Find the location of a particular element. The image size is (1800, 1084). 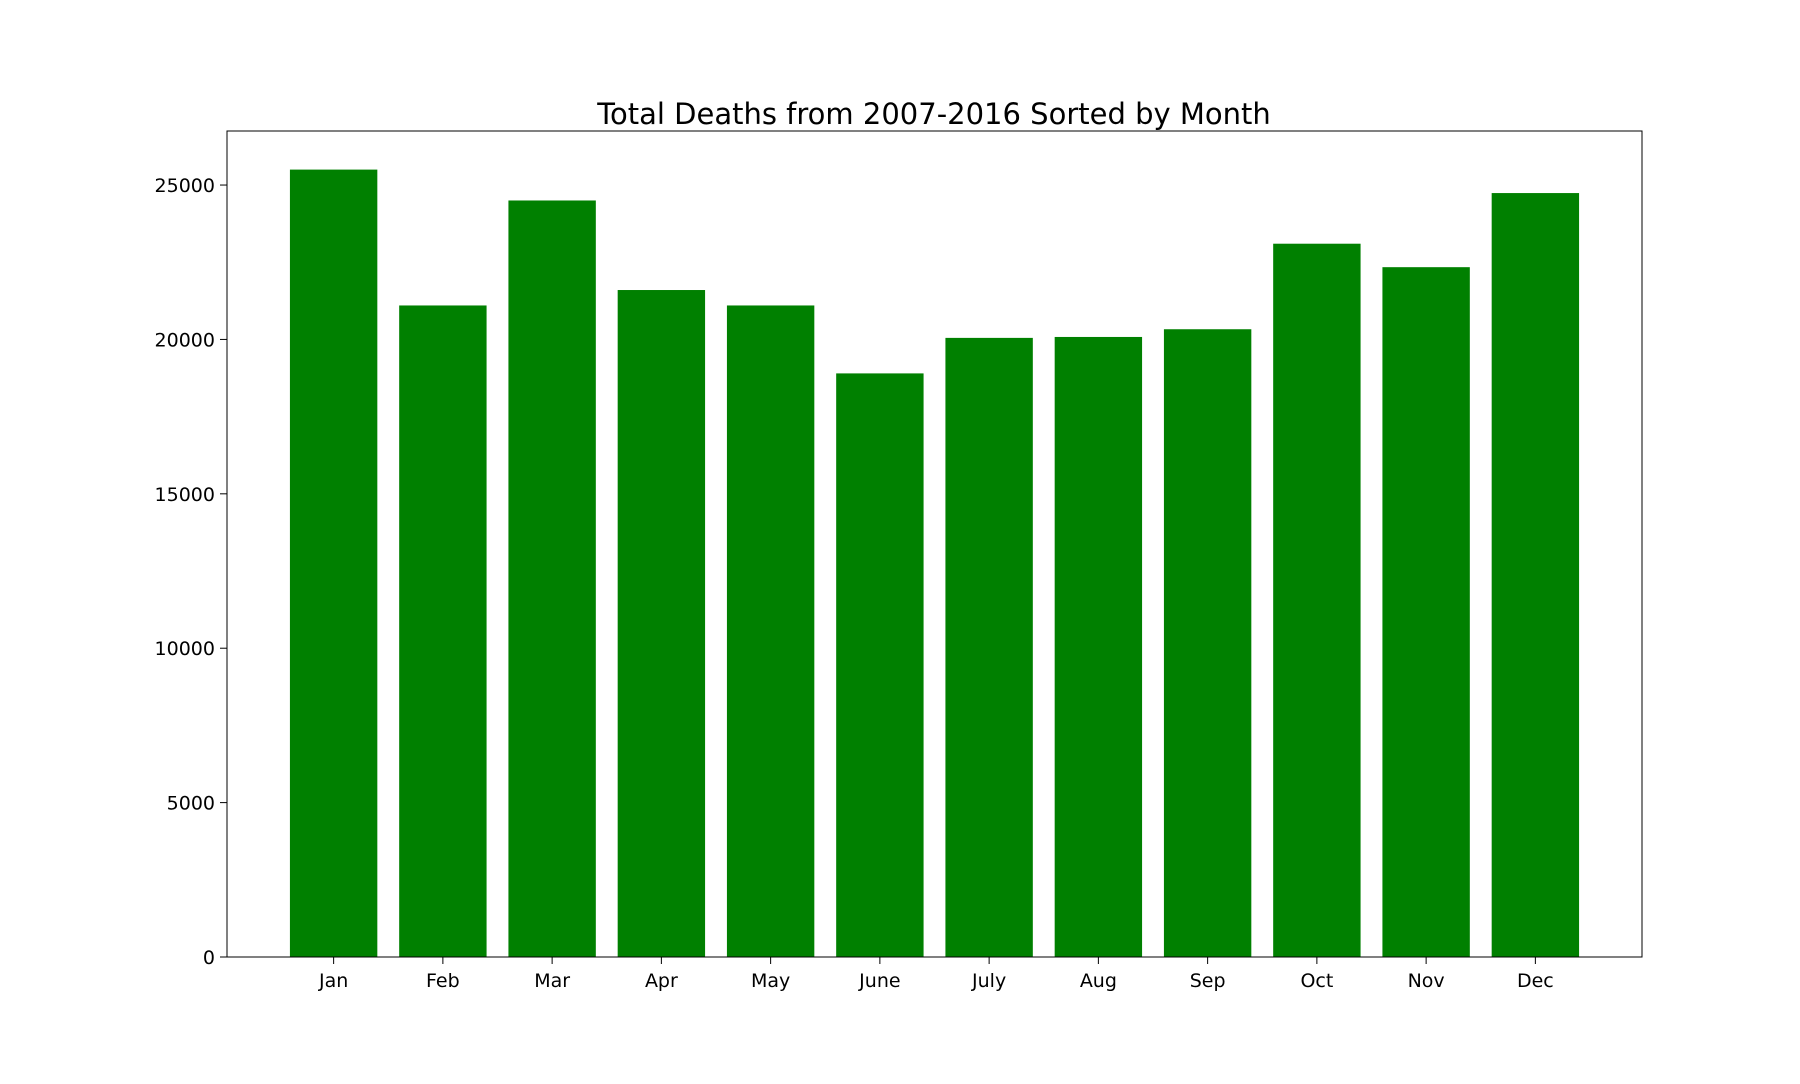

bar-july is located at coordinates (989, 647).